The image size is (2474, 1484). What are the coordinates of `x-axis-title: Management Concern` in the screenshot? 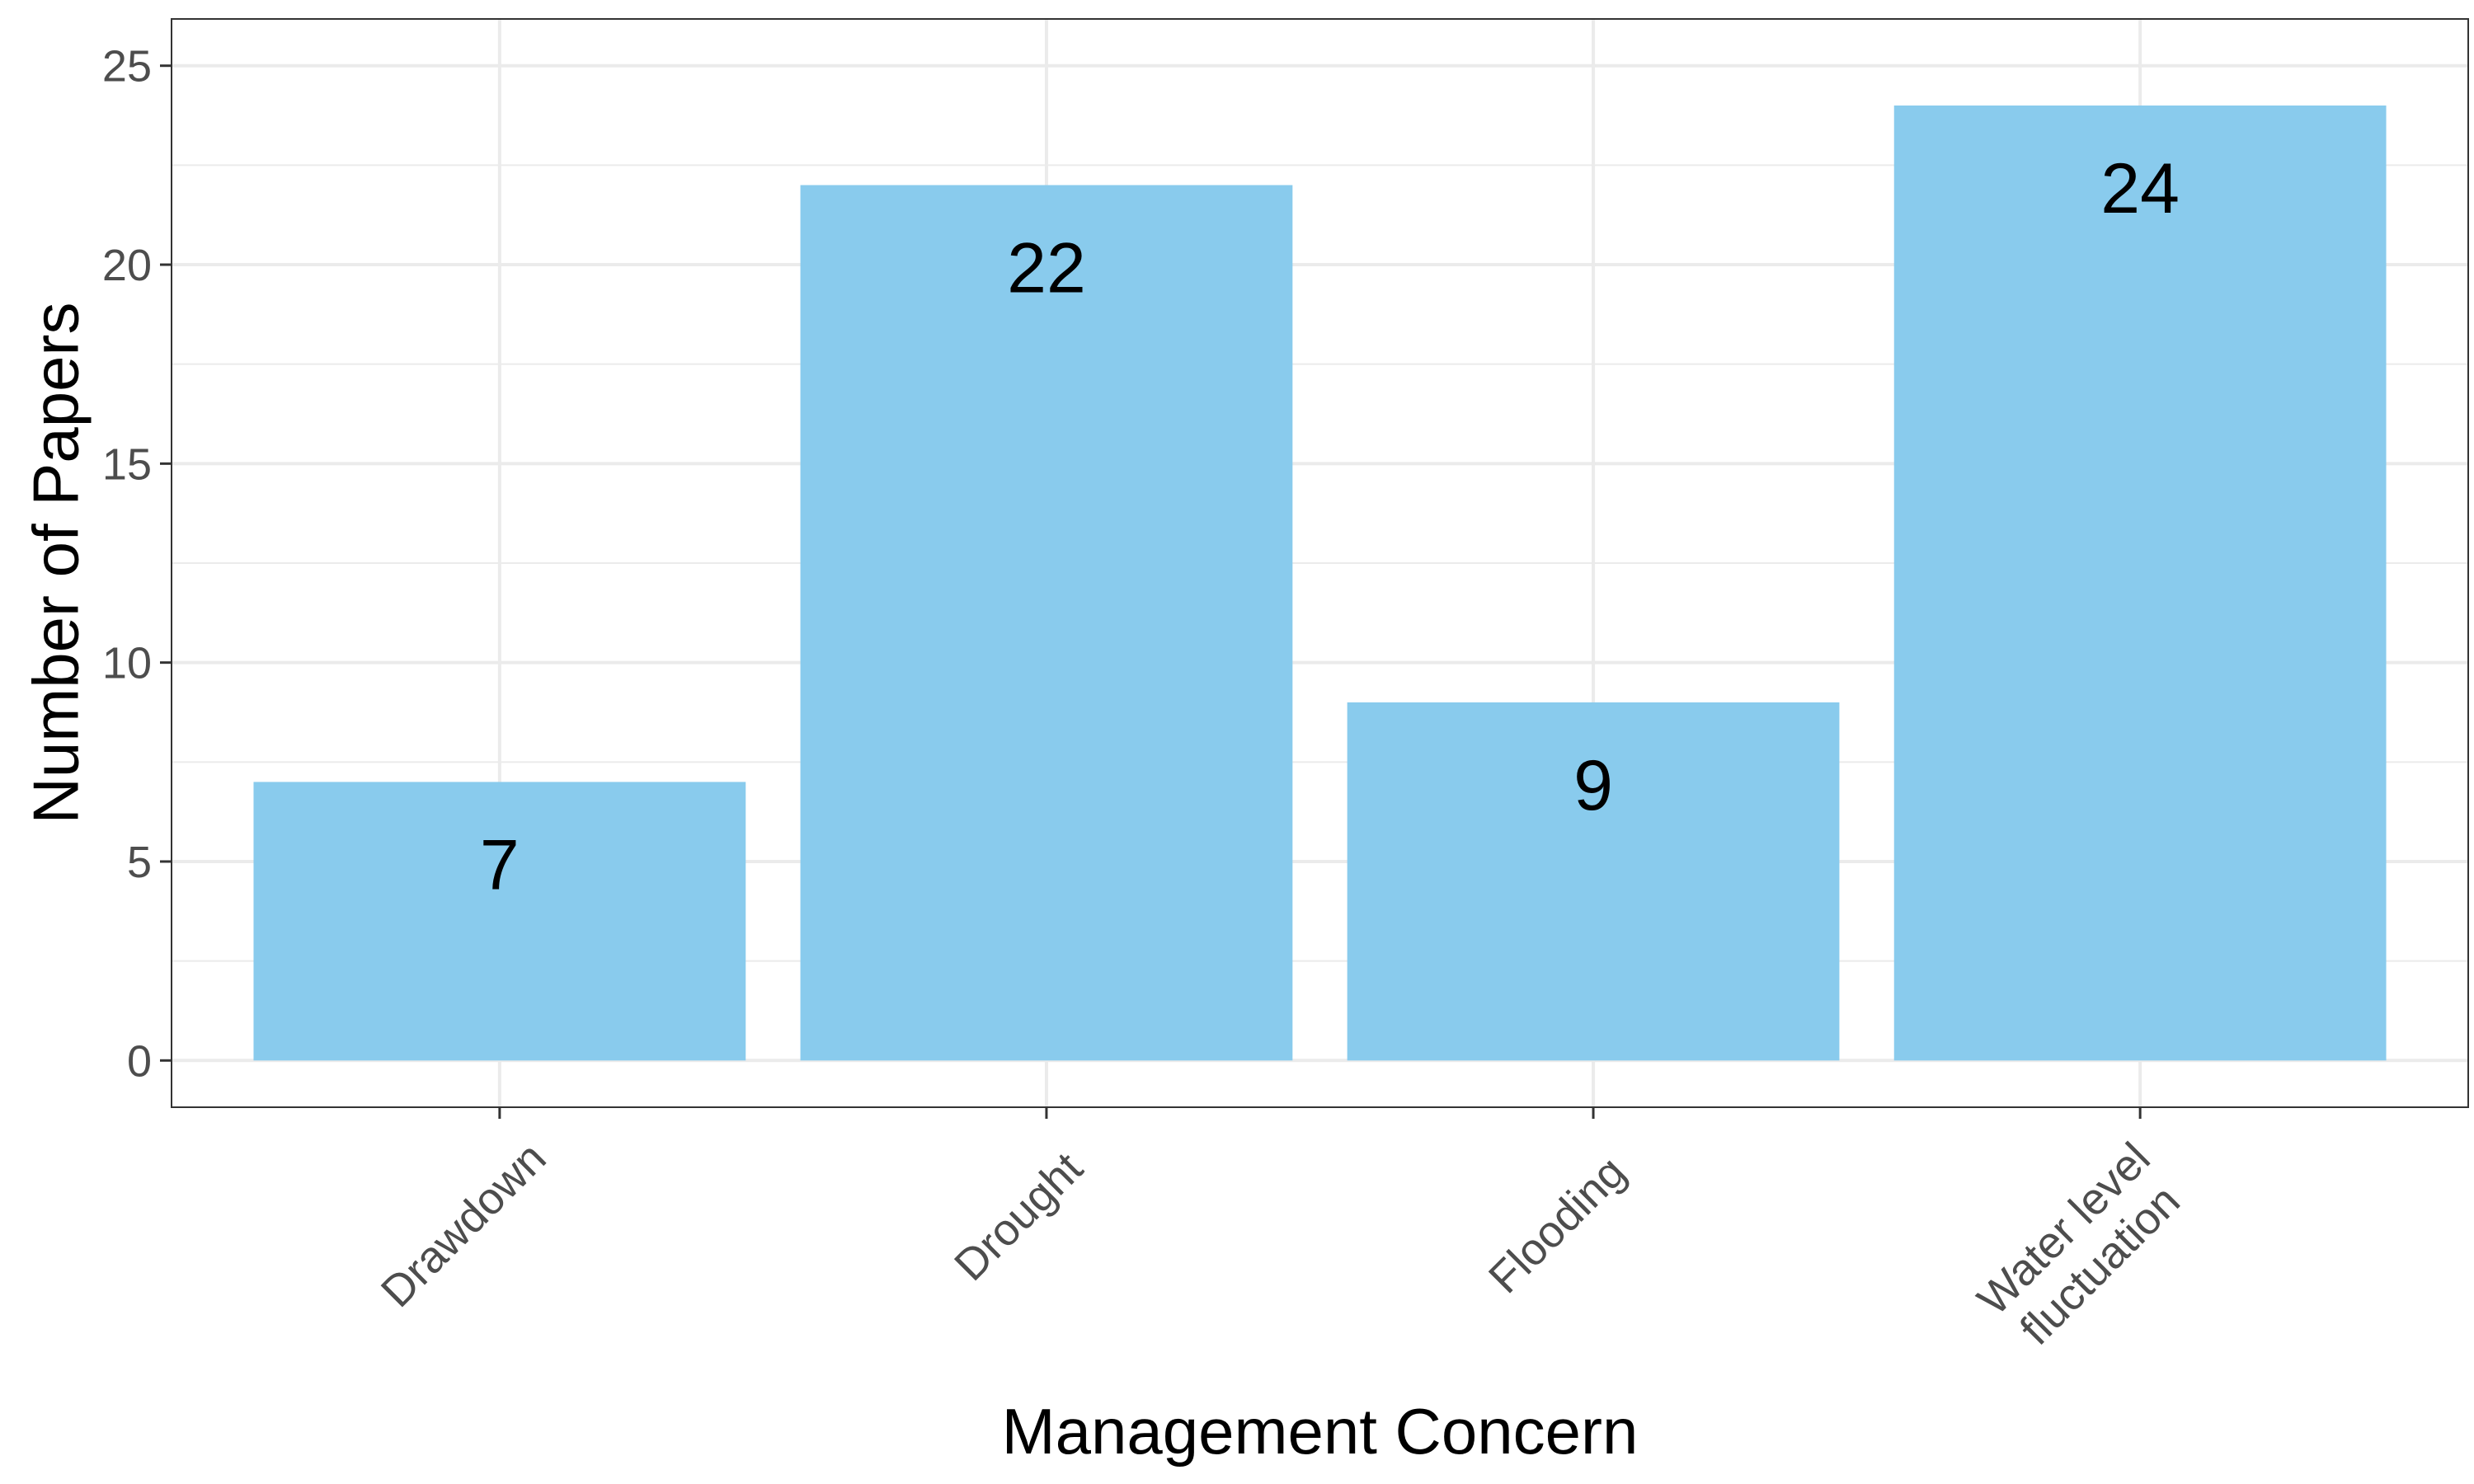 It's located at (1320, 1431).